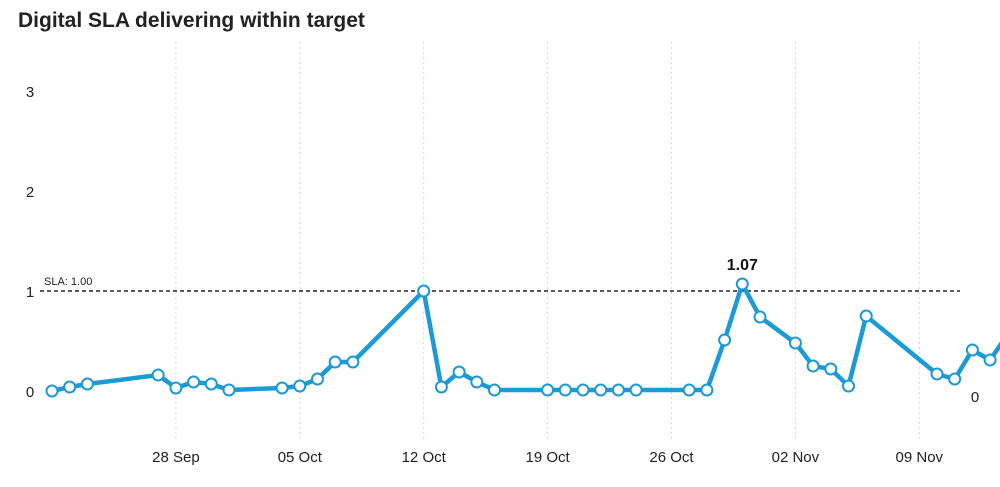 This screenshot has width=1000, height=487. What do you see at coordinates (30, 392) in the screenshot?
I see `y-tick-label: 0` at bounding box center [30, 392].